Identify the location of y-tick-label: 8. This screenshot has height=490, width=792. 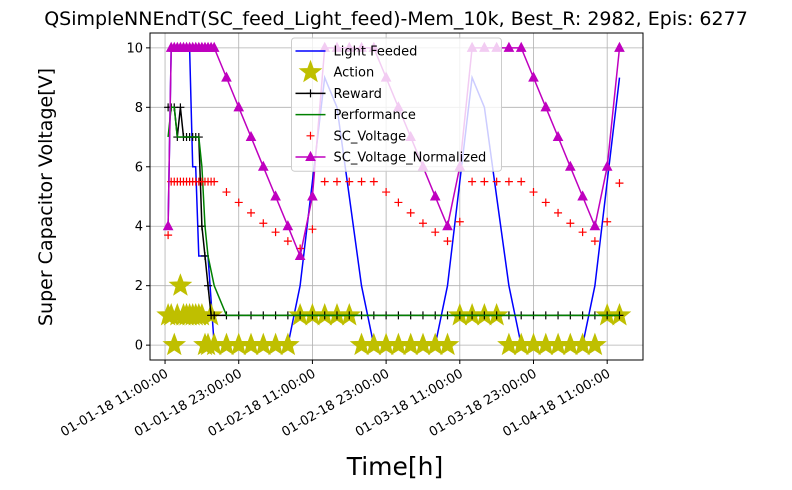
(139, 108).